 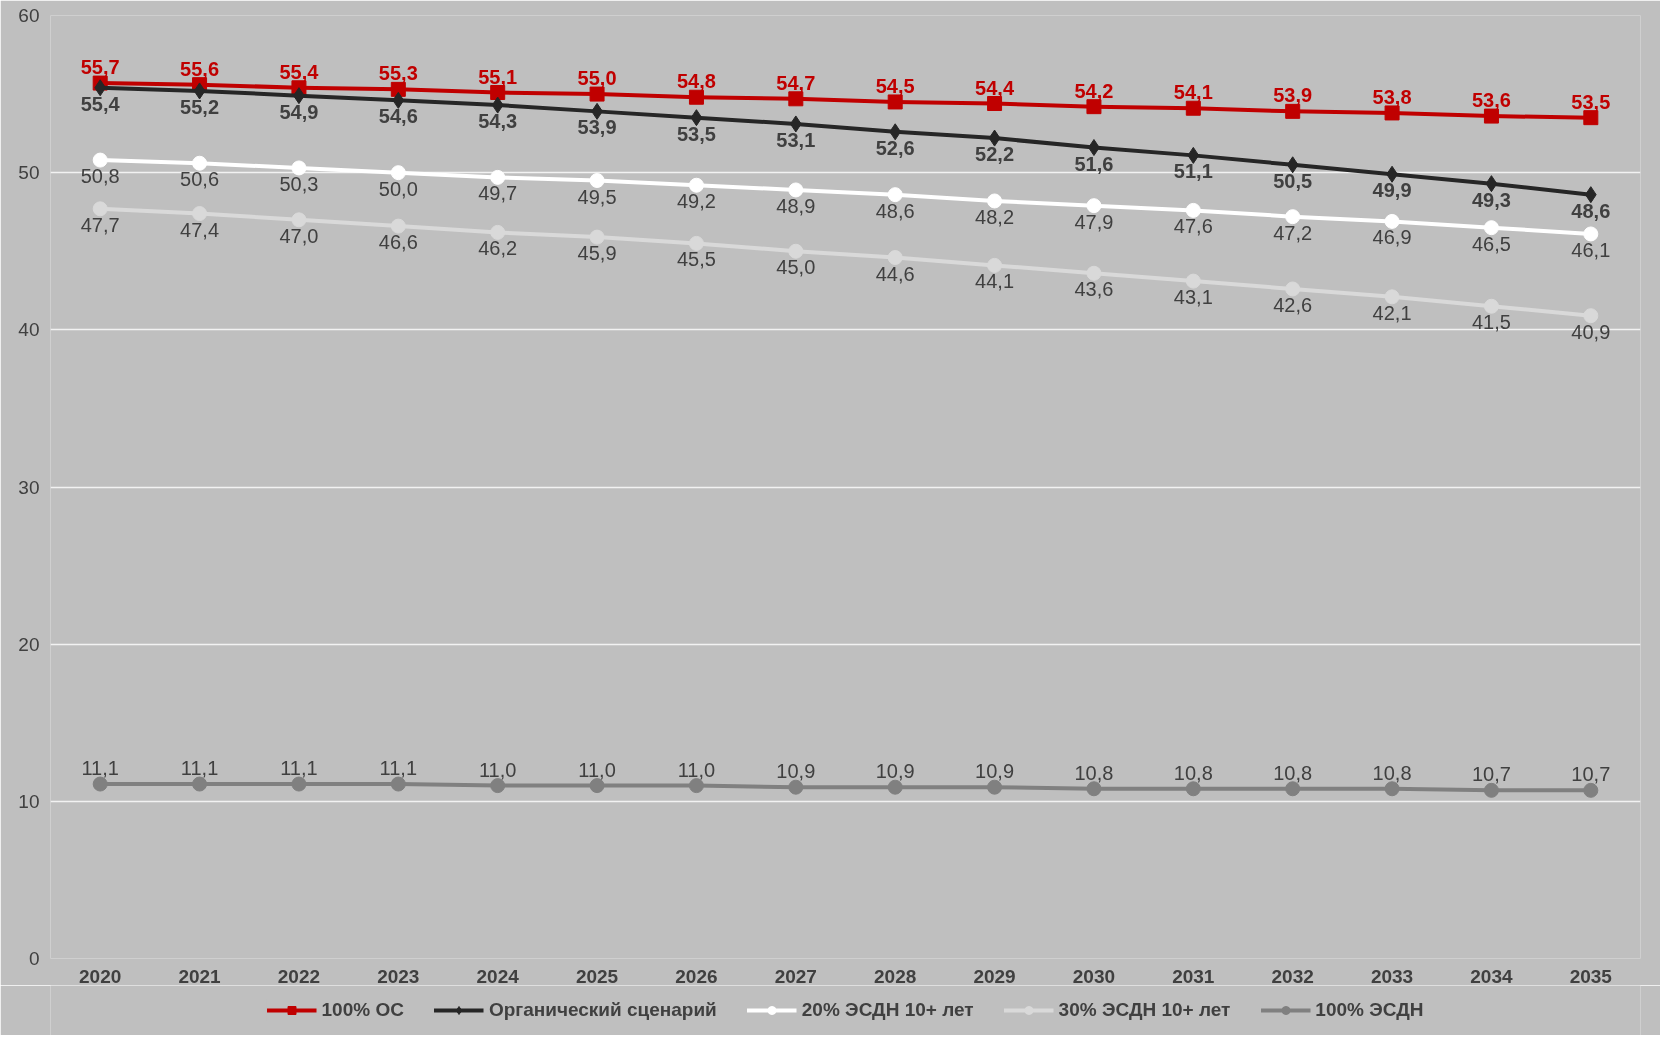 I want to click on y-tick-label: 10, so click(x=29, y=801).